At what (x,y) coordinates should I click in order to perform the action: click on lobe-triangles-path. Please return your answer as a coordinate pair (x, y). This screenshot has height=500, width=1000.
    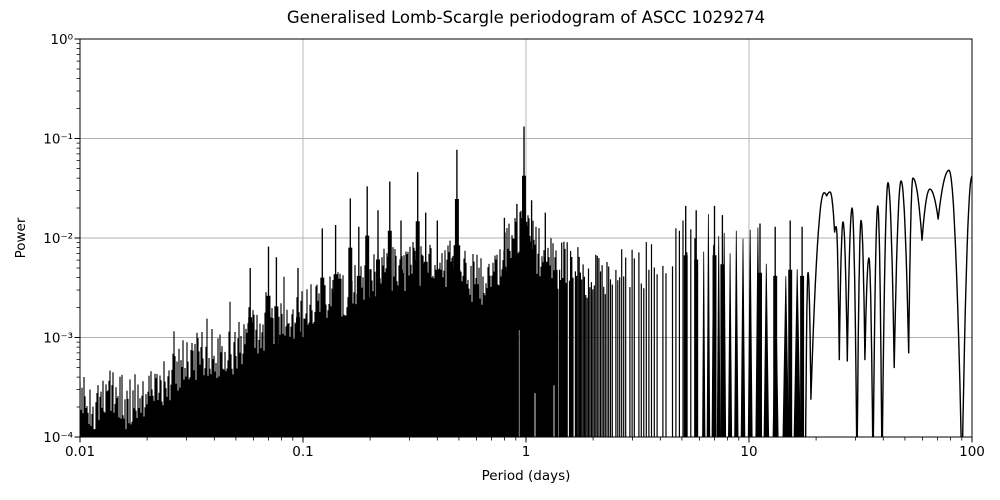
    Looking at the image, I should click on (751, 325).